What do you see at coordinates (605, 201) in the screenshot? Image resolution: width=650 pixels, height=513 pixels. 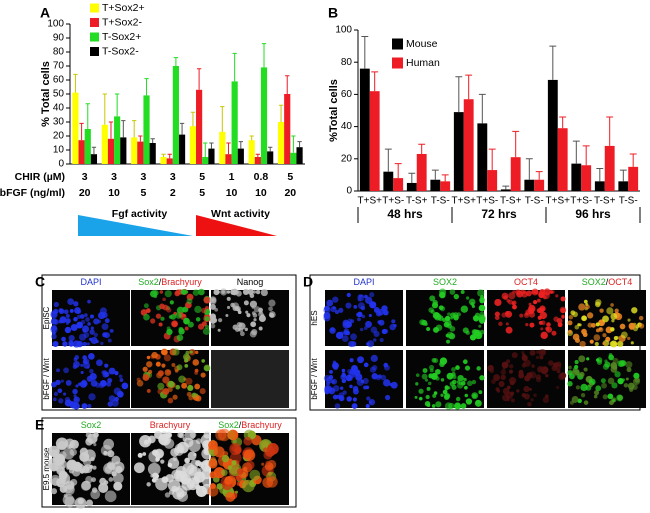 I see `x-tick-label: T-S+` at bounding box center [605, 201].